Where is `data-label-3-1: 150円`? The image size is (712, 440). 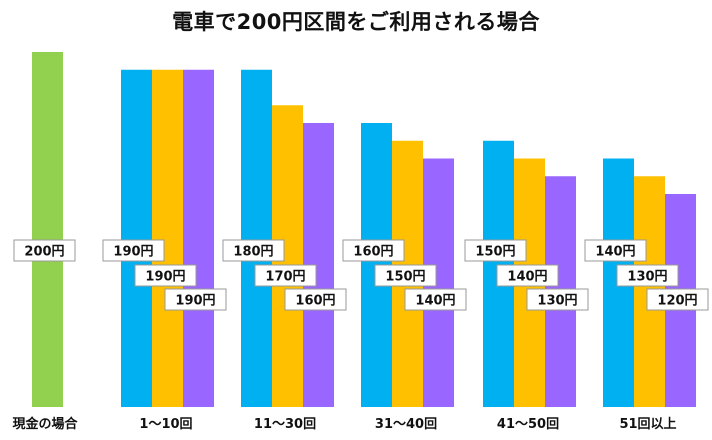
data-label-3-1: 150円 is located at coordinates (405, 277).